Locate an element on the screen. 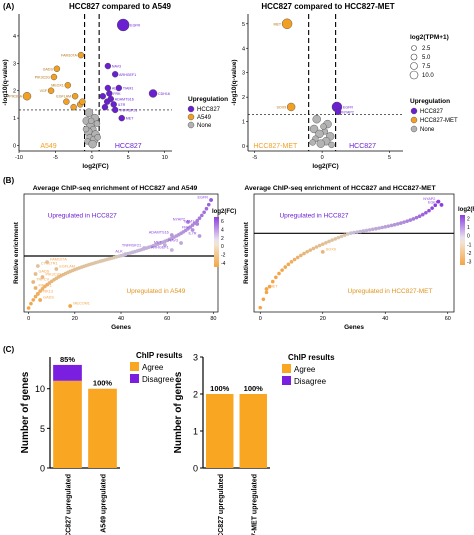  enrichment-right-colorbar-tick-label: -2 is located at coordinates (469, 254).